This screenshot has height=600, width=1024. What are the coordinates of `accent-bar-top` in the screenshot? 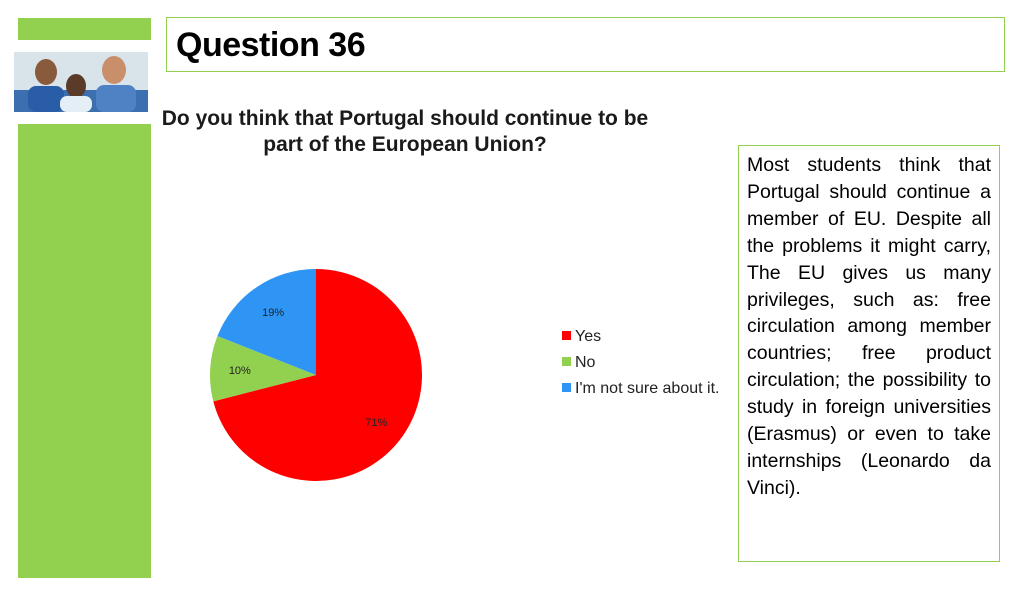 It's located at (84, 29).